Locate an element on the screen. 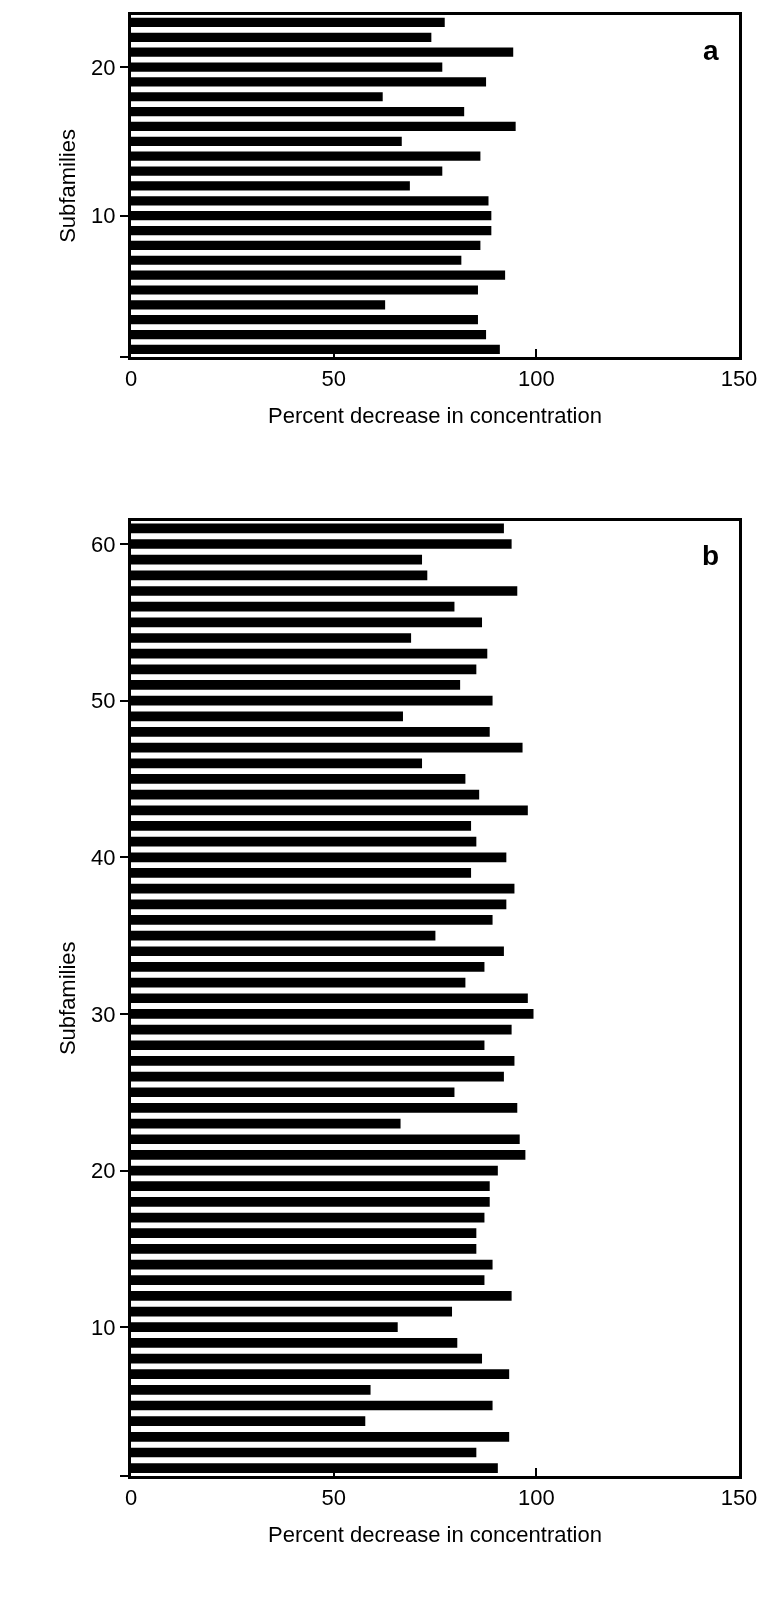 This screenshot has height=1605, width=764. y-tick-label: 50 is located at coordinates (103, 701).